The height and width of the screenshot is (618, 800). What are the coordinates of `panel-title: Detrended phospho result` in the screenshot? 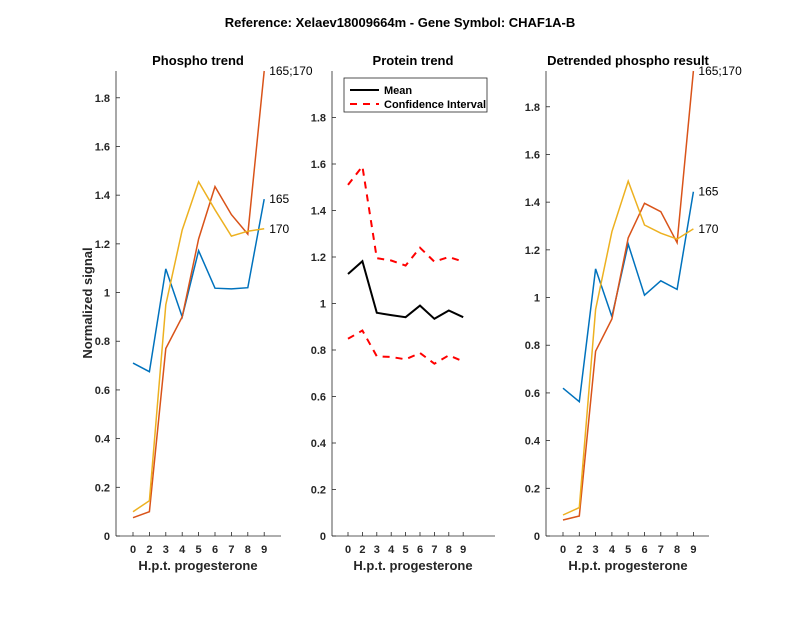 It's located at (628, 60).